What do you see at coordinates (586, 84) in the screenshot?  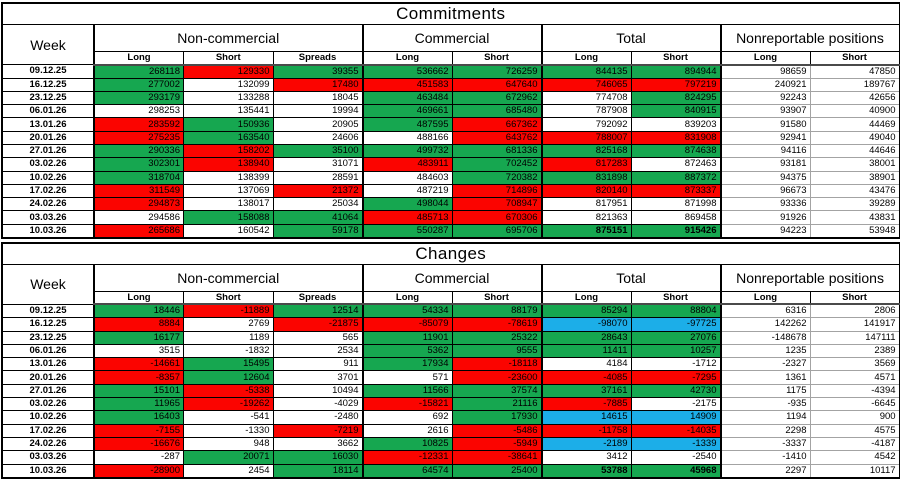 I see `value-cell: 746065` at bounding box center [586, 84].